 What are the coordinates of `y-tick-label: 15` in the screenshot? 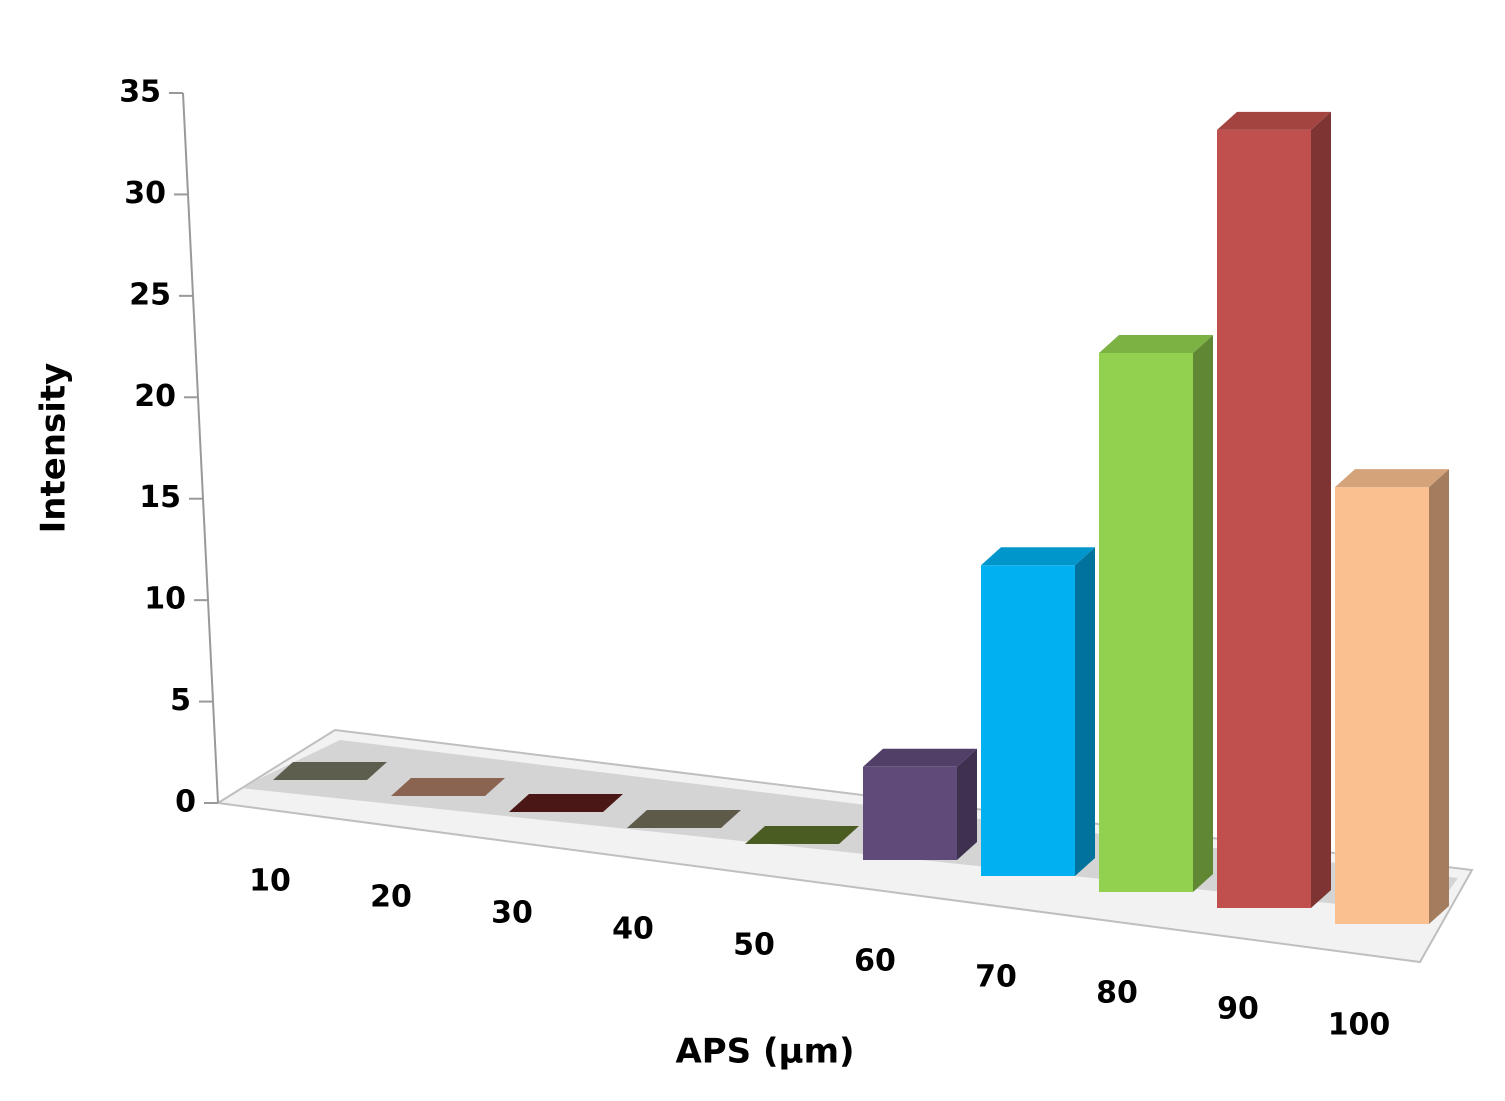 It's located at (160, 497).